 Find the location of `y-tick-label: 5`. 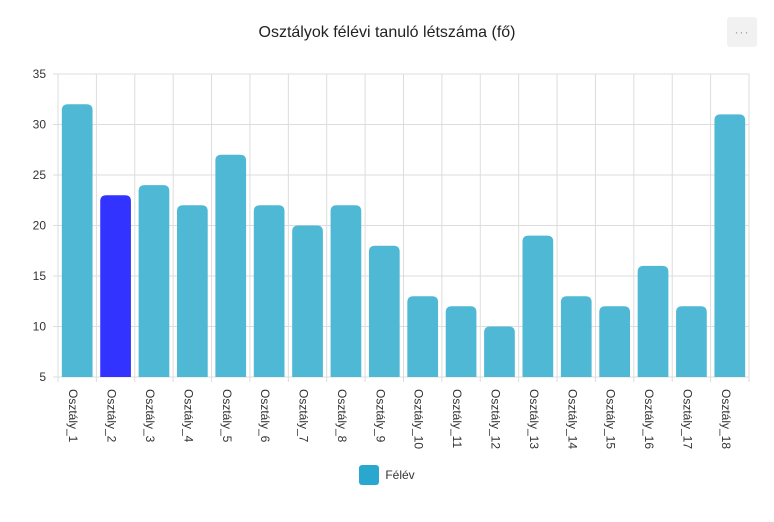

y-tick-label: 5 is located at coordinates (42, 377).